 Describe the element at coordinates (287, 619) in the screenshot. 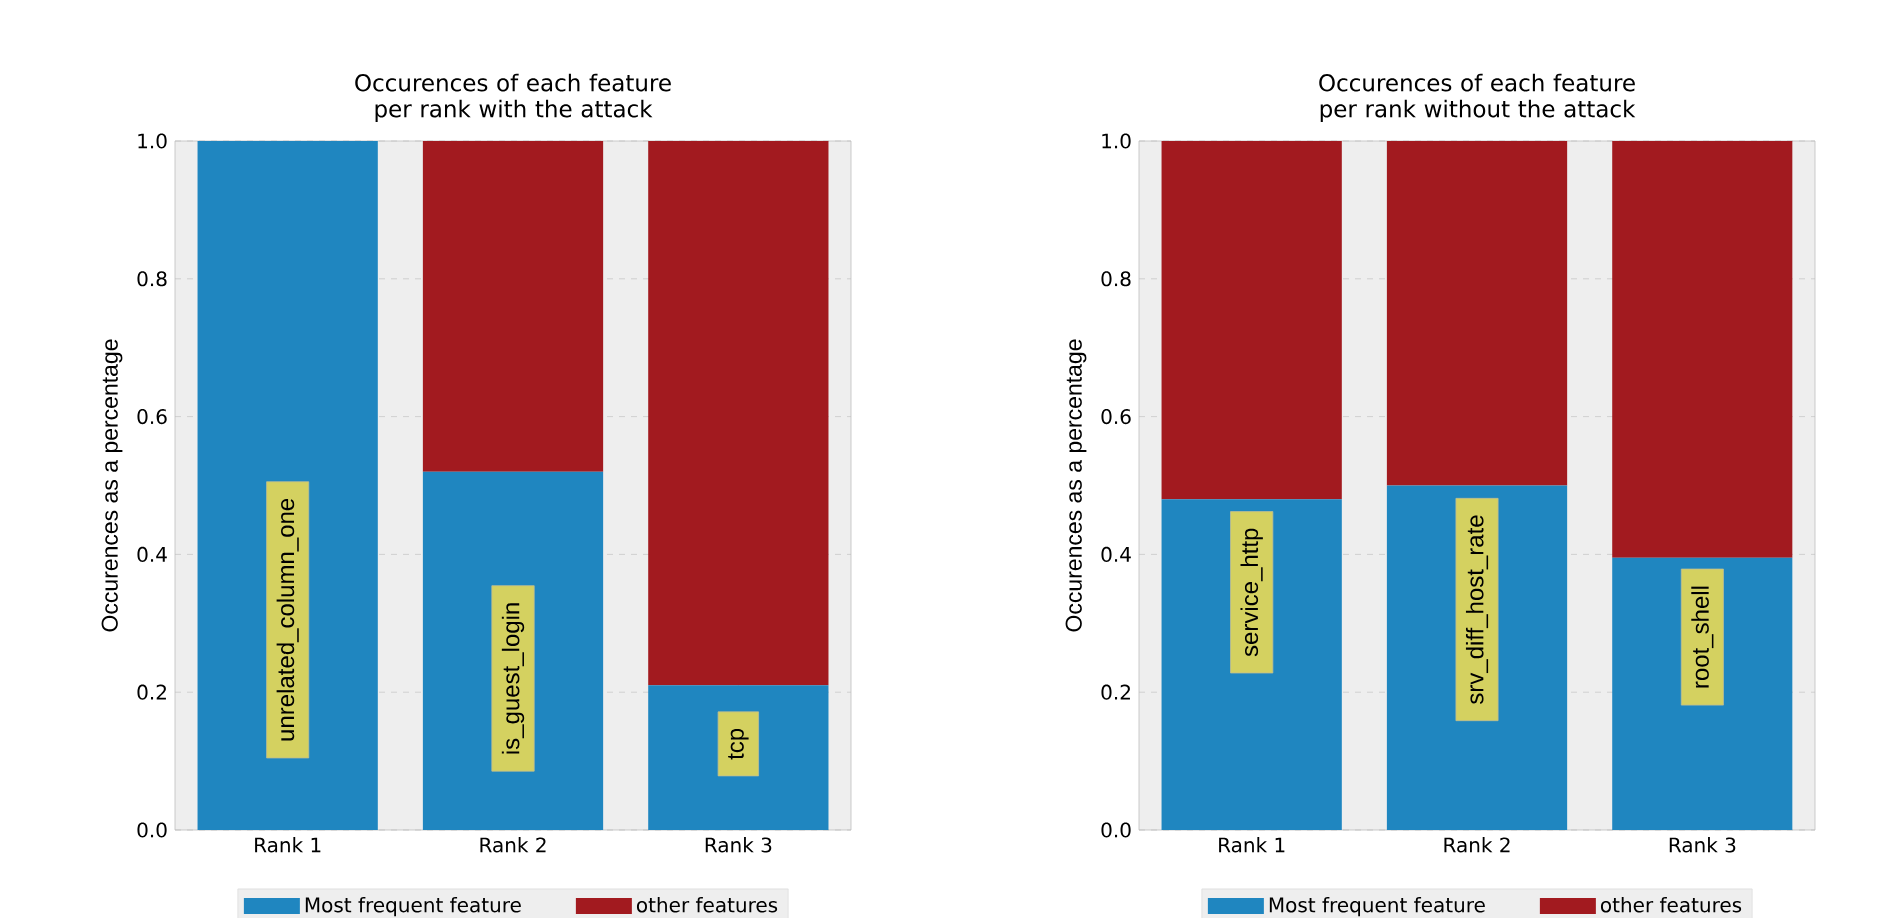

I see `annotation: unrelated_column_one` at that location.